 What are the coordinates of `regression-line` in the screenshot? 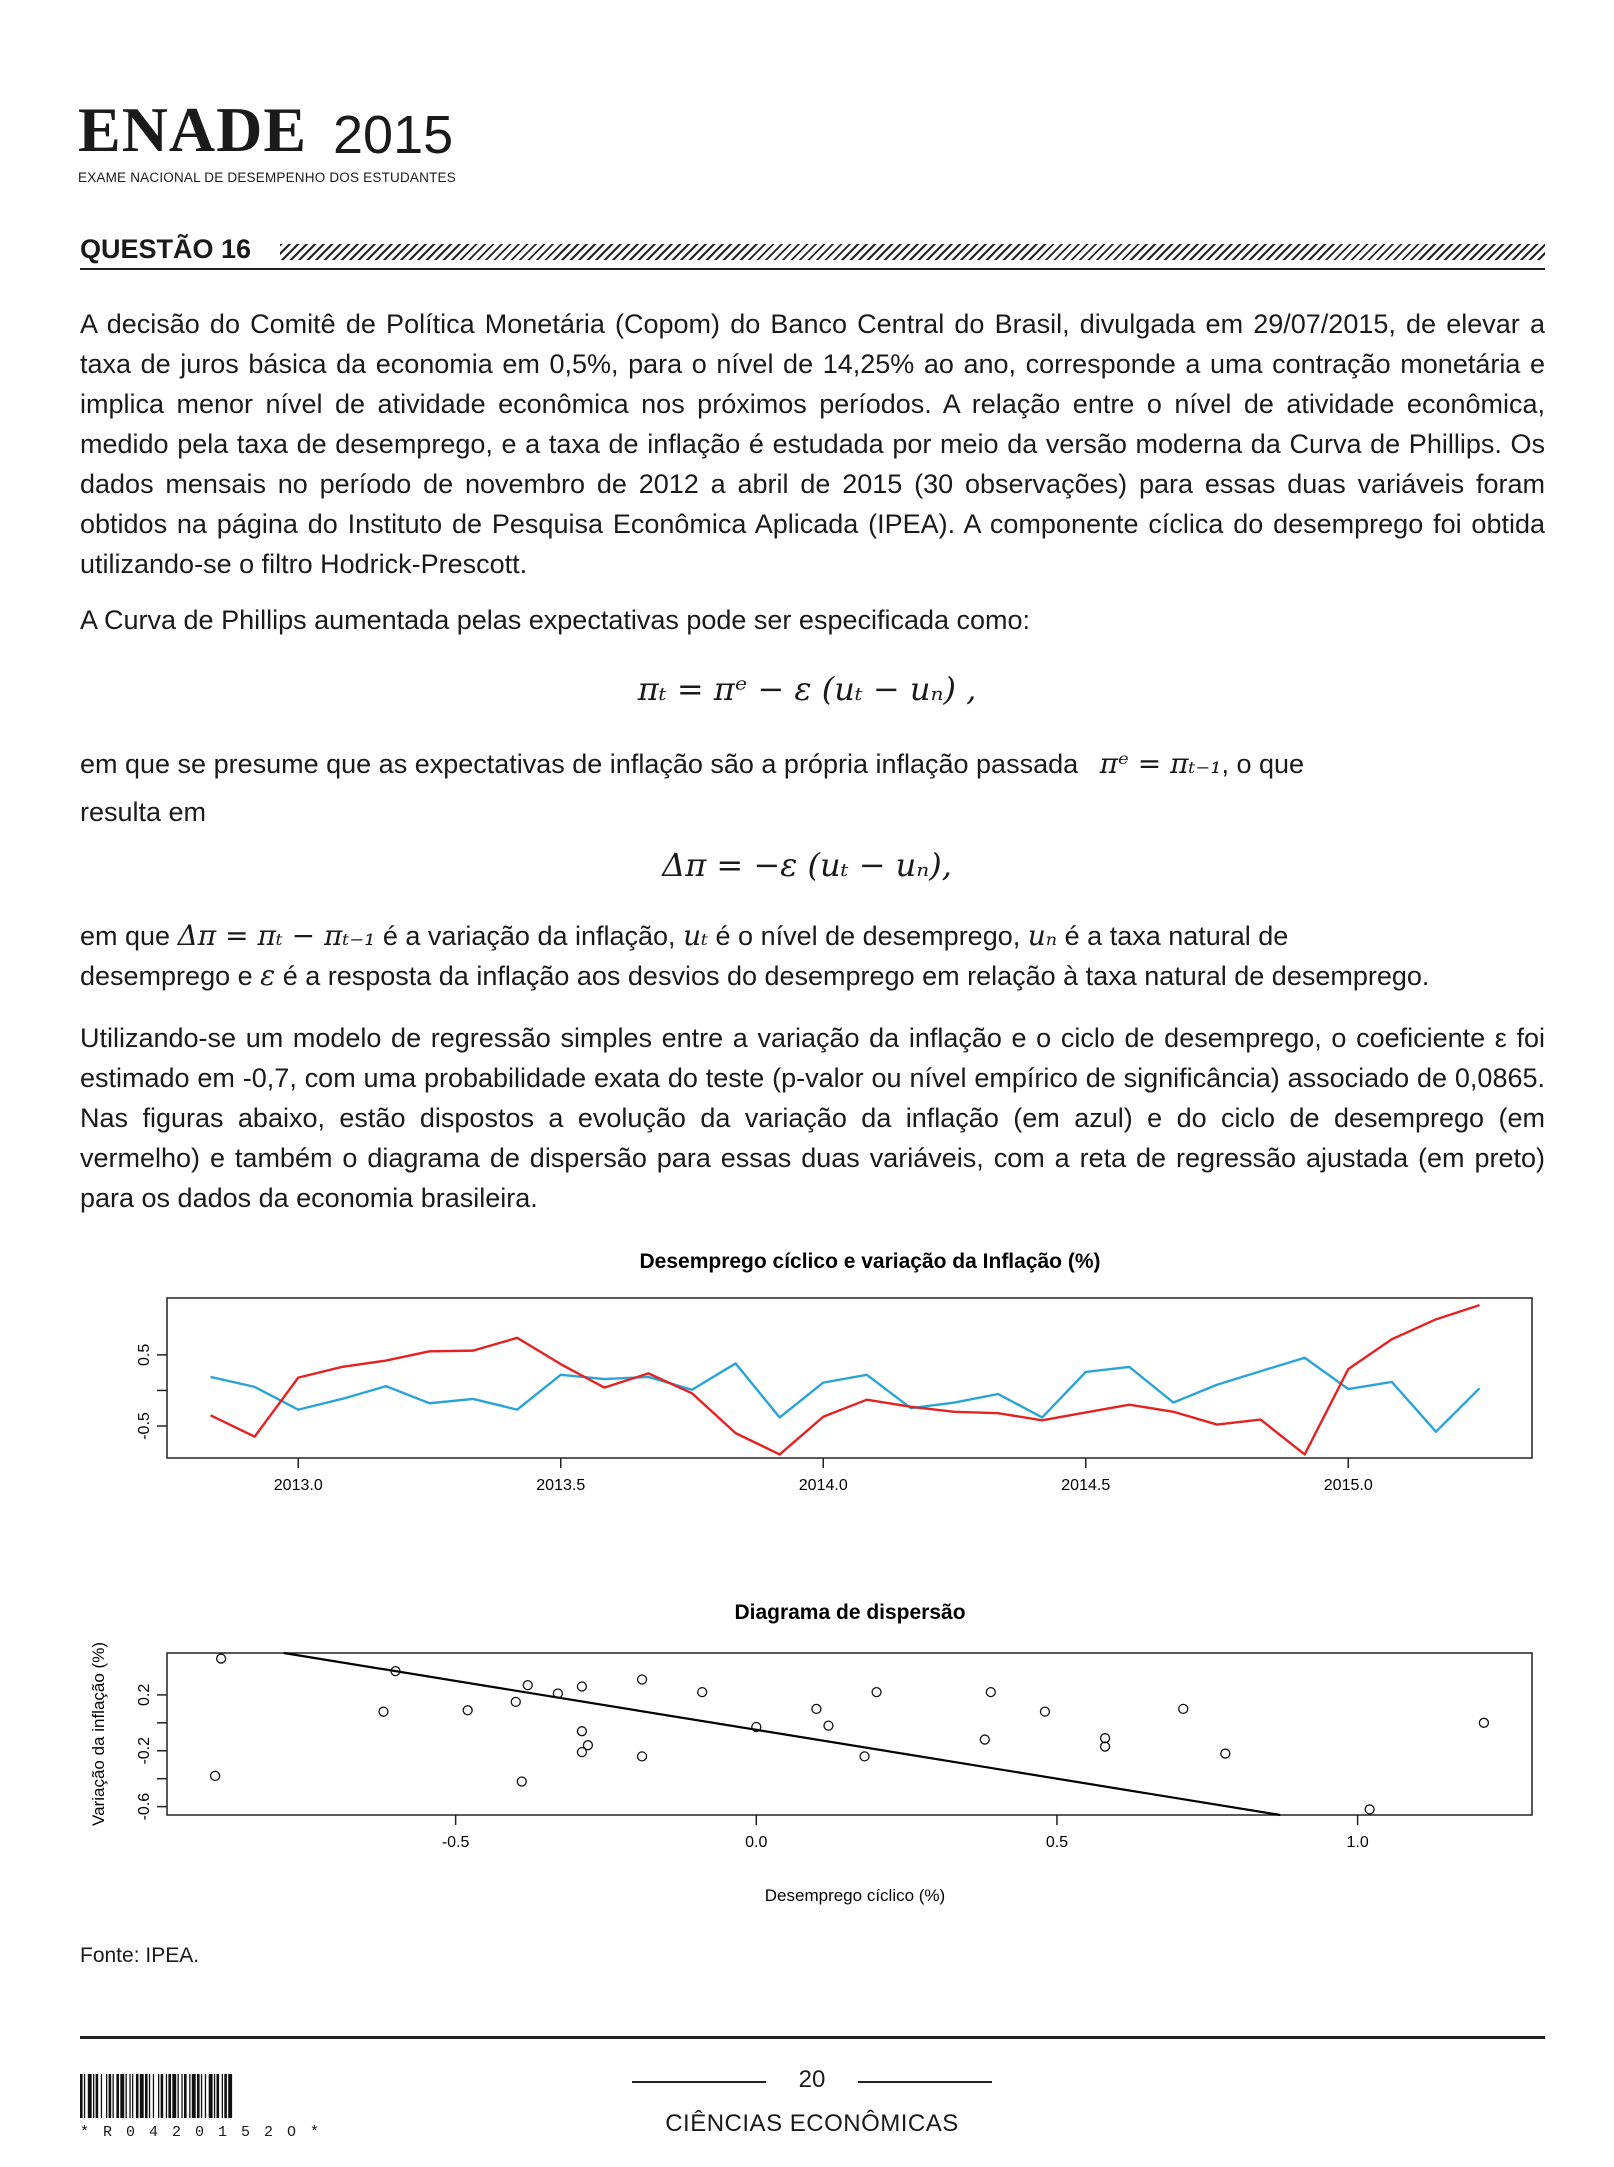 It's located at (782, 1734).